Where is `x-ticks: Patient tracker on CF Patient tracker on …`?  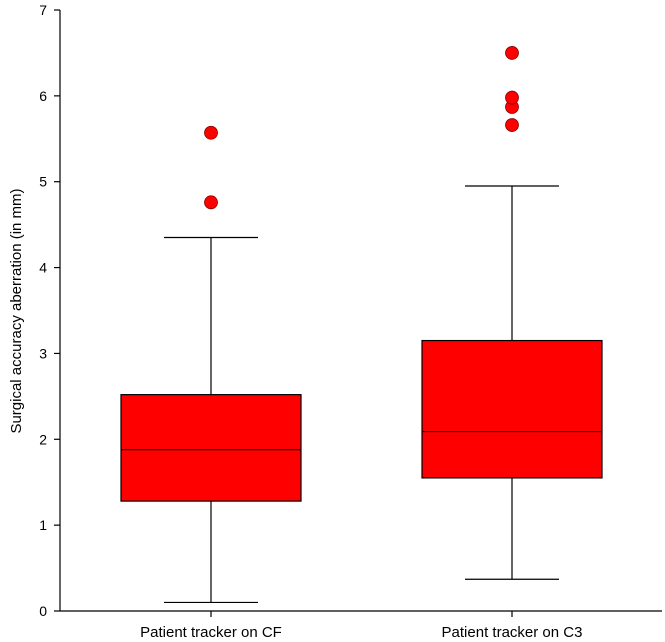
x-ticks: Patient tracker on CF Patient tracker on … is located at coordinates (361, 626).